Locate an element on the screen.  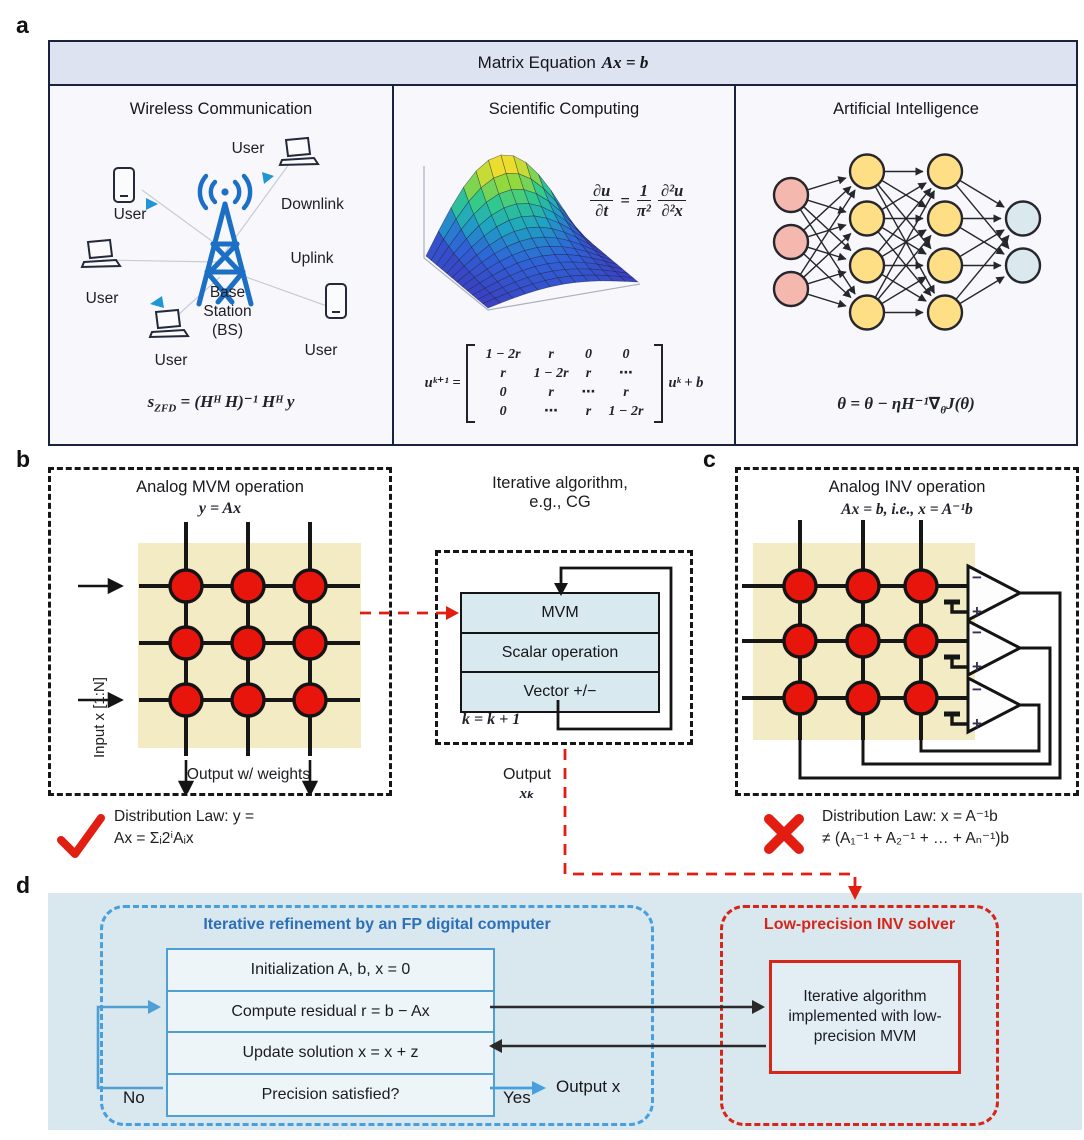
neural-network is located at coordinates (907, 242).